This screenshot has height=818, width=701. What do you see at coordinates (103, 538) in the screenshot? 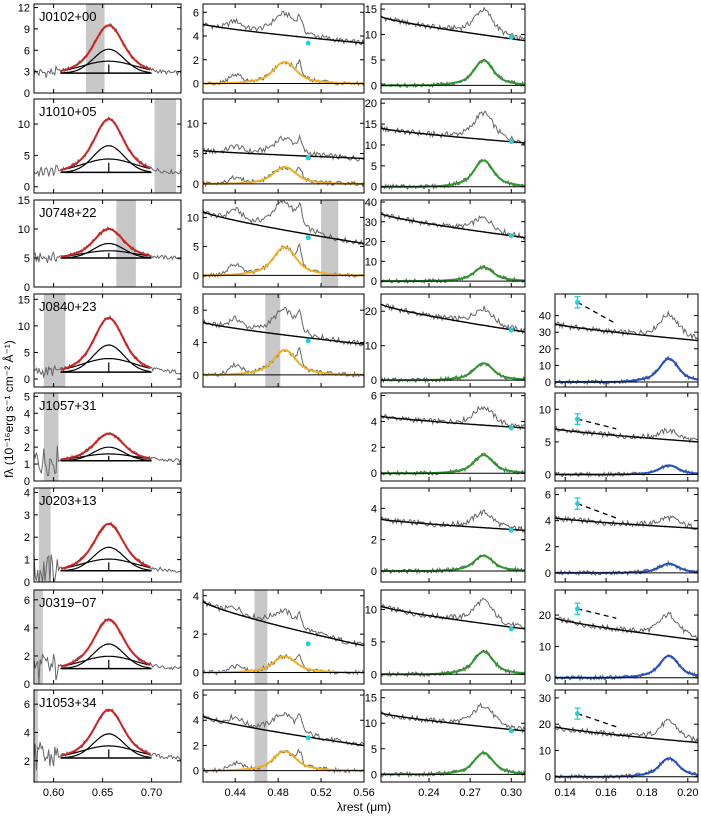
I see `panel-h-alpha-6: 0 1 2 3 4 J0203+13` at bounding box center [103, 538].